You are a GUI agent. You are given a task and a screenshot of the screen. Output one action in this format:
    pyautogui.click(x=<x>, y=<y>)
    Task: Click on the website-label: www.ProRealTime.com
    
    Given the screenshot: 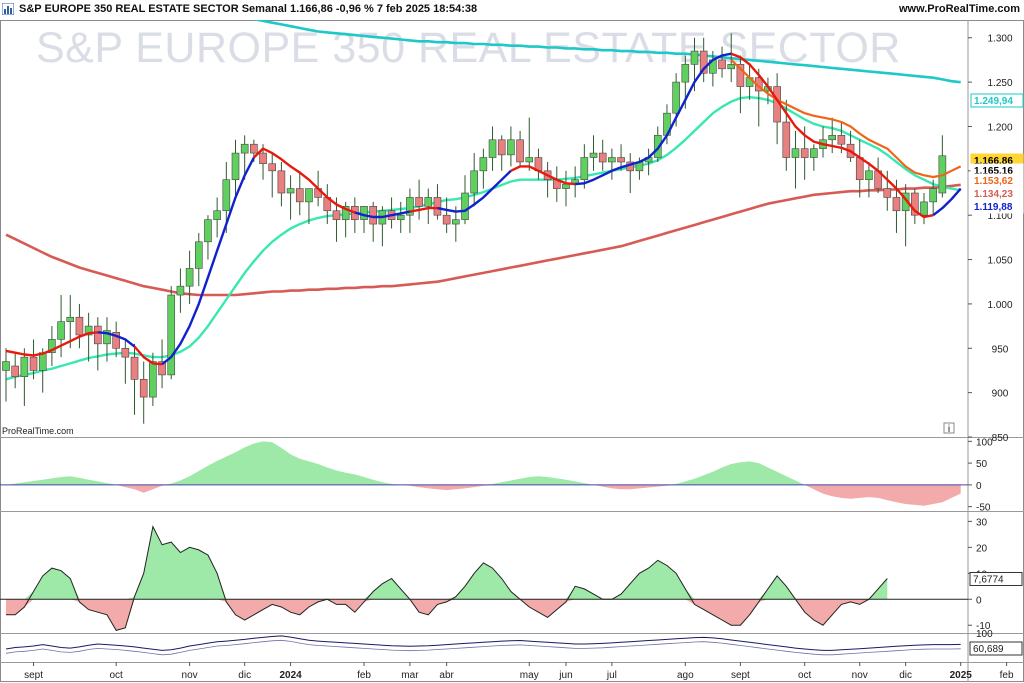 What is the action you would take?
    pyautogui.click(x=959, y=9)
    